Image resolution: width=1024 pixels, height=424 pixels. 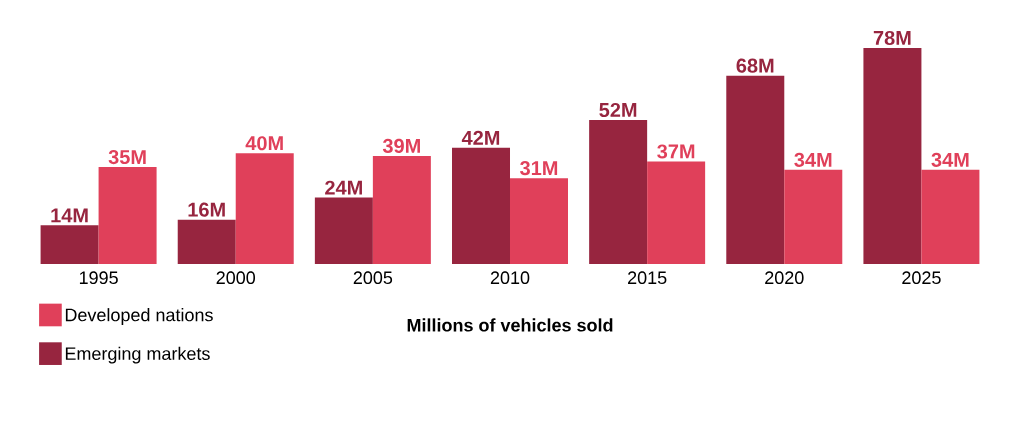 What do you see at coordinates (264, 143) in the screenshot?
I see `data-label: 40M` at bounding box center [264, 143].